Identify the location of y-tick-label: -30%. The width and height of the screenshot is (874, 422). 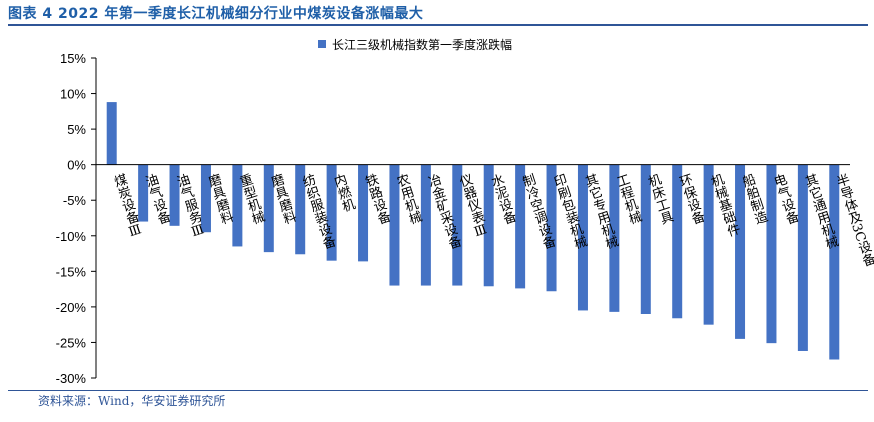
(71, 378).